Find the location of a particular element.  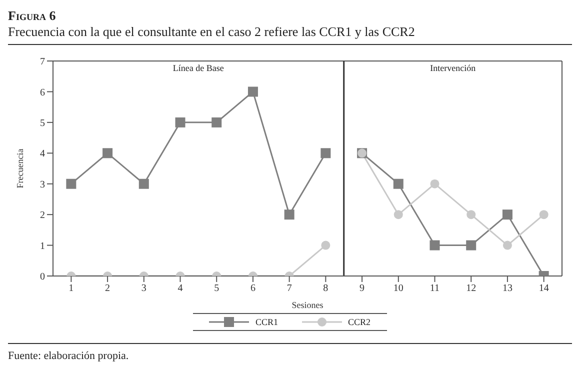

annotation: Línea de Base is located at coordinates (198, 68).